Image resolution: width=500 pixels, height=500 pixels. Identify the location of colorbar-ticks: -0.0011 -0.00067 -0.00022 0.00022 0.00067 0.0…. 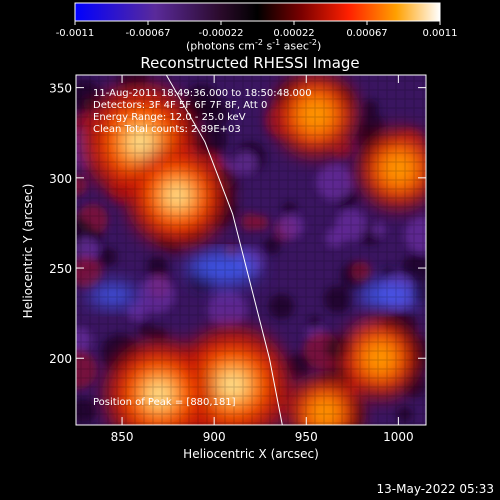
(257, 30).